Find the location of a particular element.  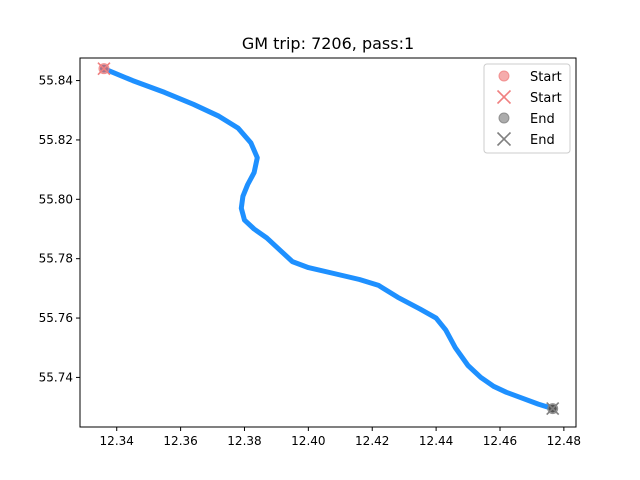

y-tick-label: 55.76 is located at coordinates (56, 318).